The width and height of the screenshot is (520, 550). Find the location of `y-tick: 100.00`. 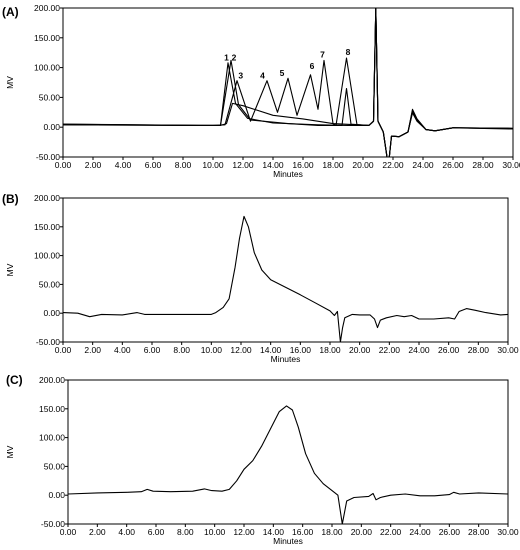

y-tick: 100.00 is located at coordinates (48, 68).